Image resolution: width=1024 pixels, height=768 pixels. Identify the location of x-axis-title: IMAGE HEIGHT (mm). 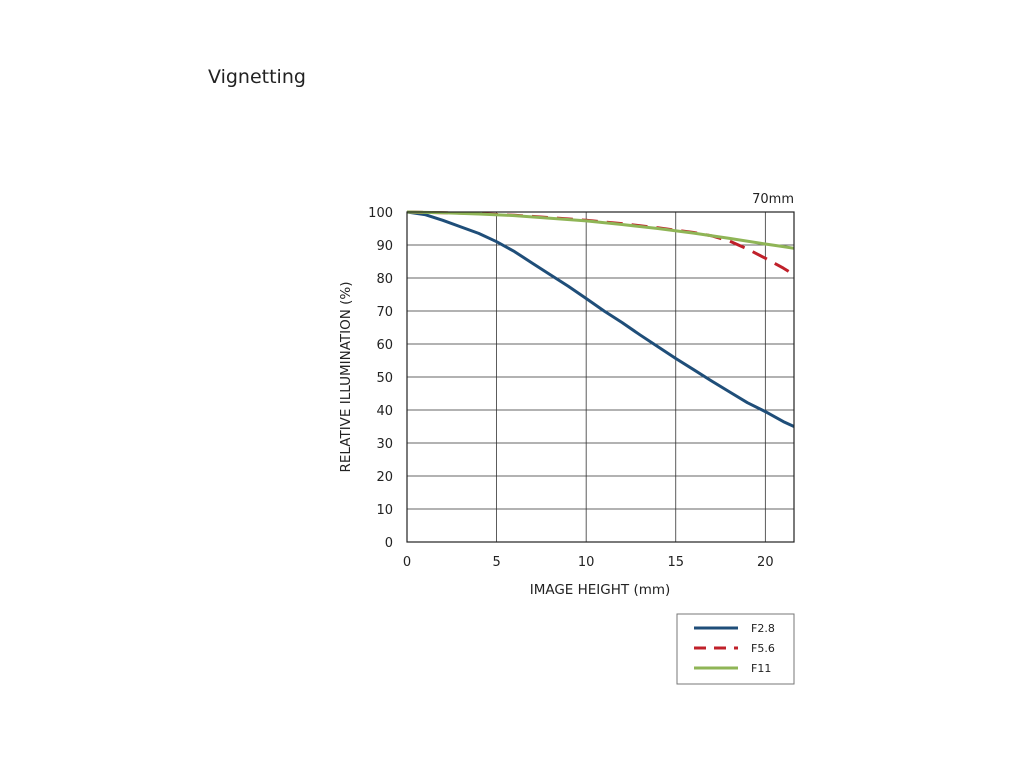
(600, 590).